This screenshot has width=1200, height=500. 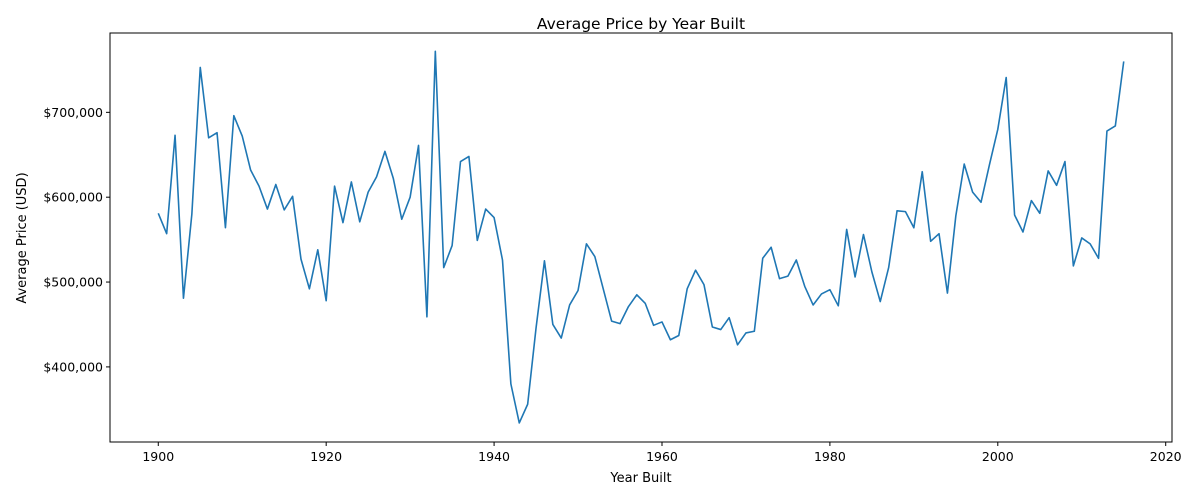 I want to click on x-tick-label: 1960, so click(x=662, y=456).